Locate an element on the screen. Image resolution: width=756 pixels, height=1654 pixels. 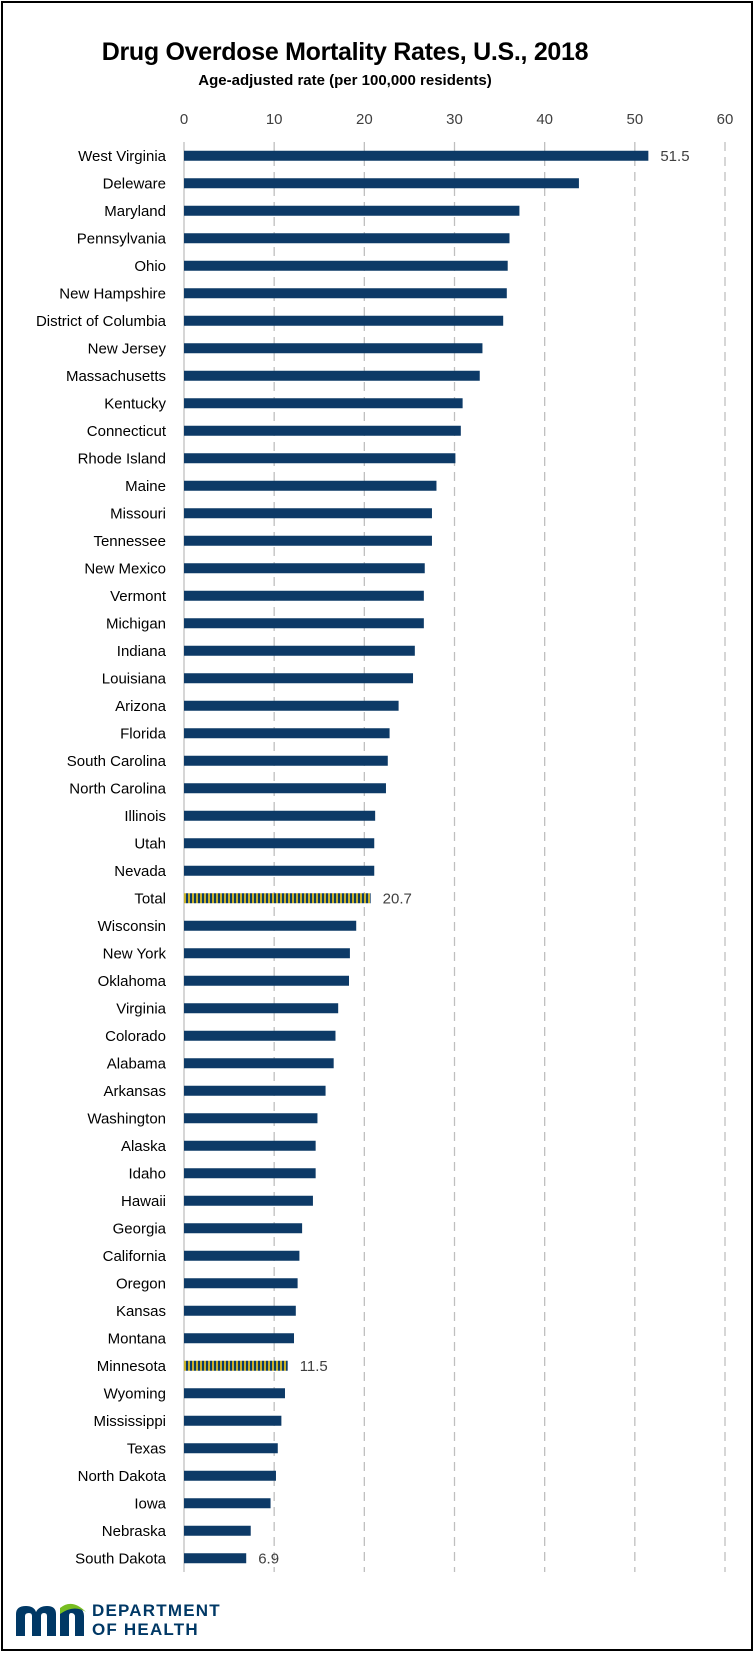
category-label: Hawaii is located at coordinates (143, 1201).